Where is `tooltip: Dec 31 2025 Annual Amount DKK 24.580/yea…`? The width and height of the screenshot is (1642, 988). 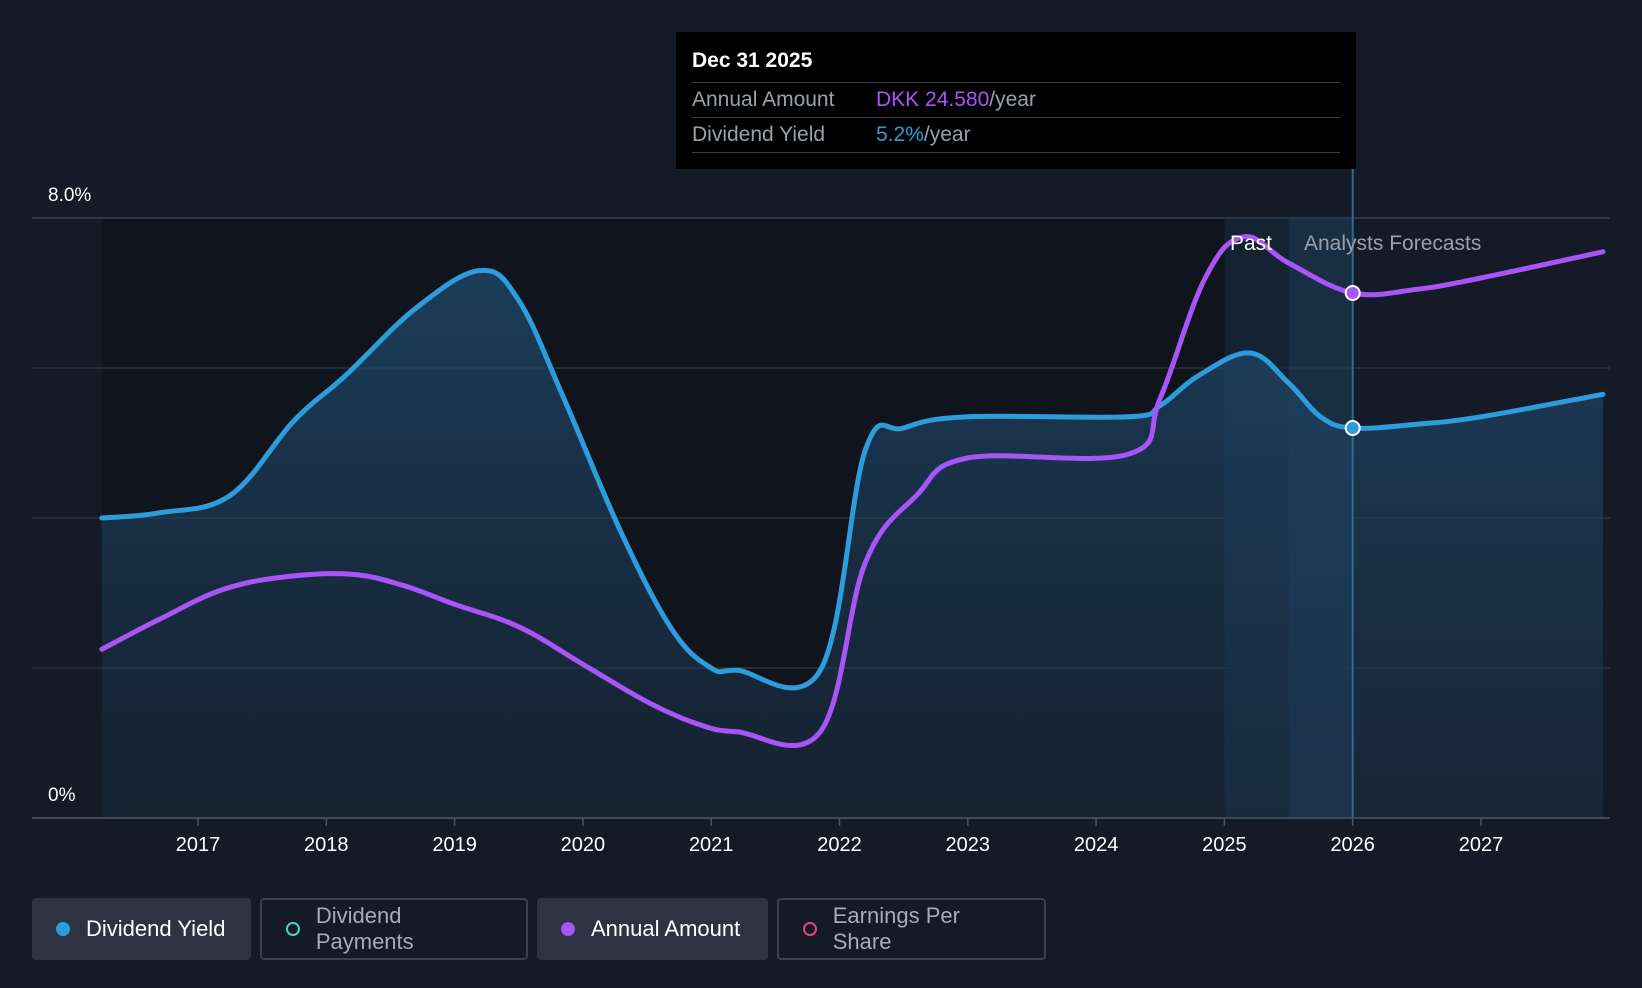
tooltip: Dec 31 2025 Annual Amount DKK 24.580/yea… is located at coordinates (1016, 100).